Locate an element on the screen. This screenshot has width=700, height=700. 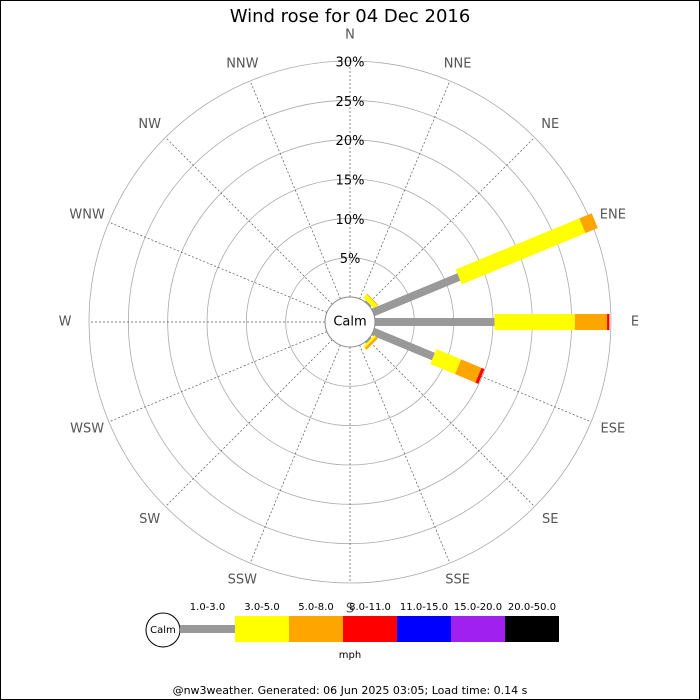
legend-label: 8.0-11.0 is located at coordinates (370, 607).